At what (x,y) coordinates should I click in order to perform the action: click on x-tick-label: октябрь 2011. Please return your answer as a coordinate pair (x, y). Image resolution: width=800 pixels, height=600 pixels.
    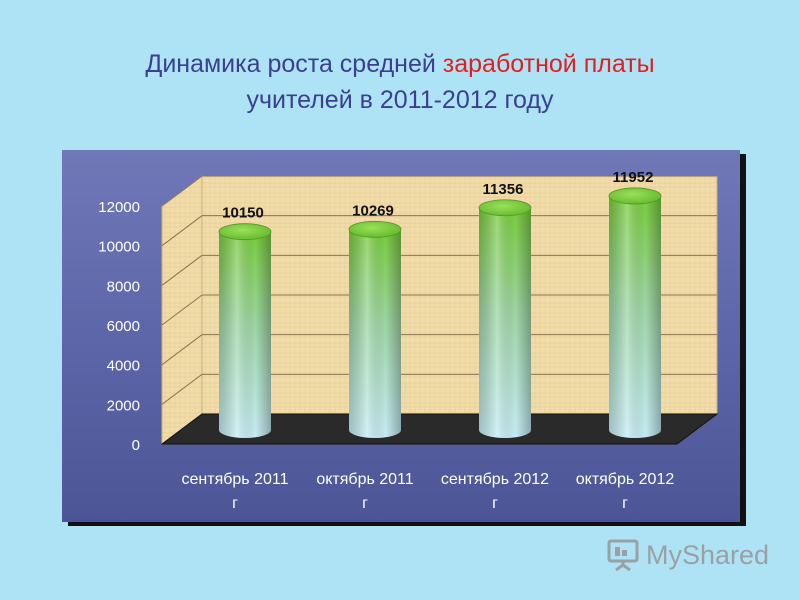
    Looking at the image, I should click on (364, 479).